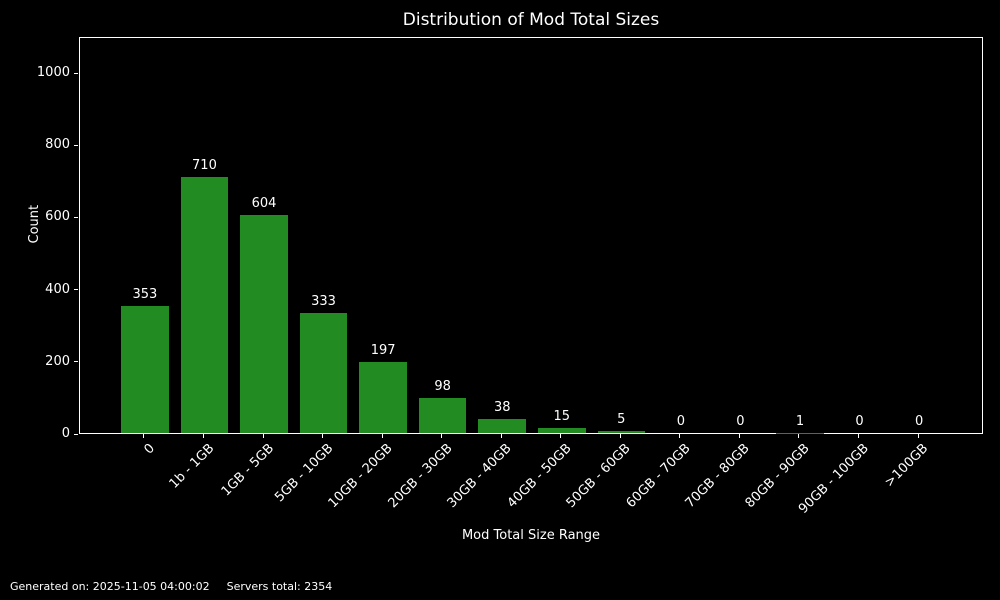 The image size is (1000, 600). Describe the element at coordinates (800, 421) in the screenshot. I see `bar-value-label: 1` at that location.